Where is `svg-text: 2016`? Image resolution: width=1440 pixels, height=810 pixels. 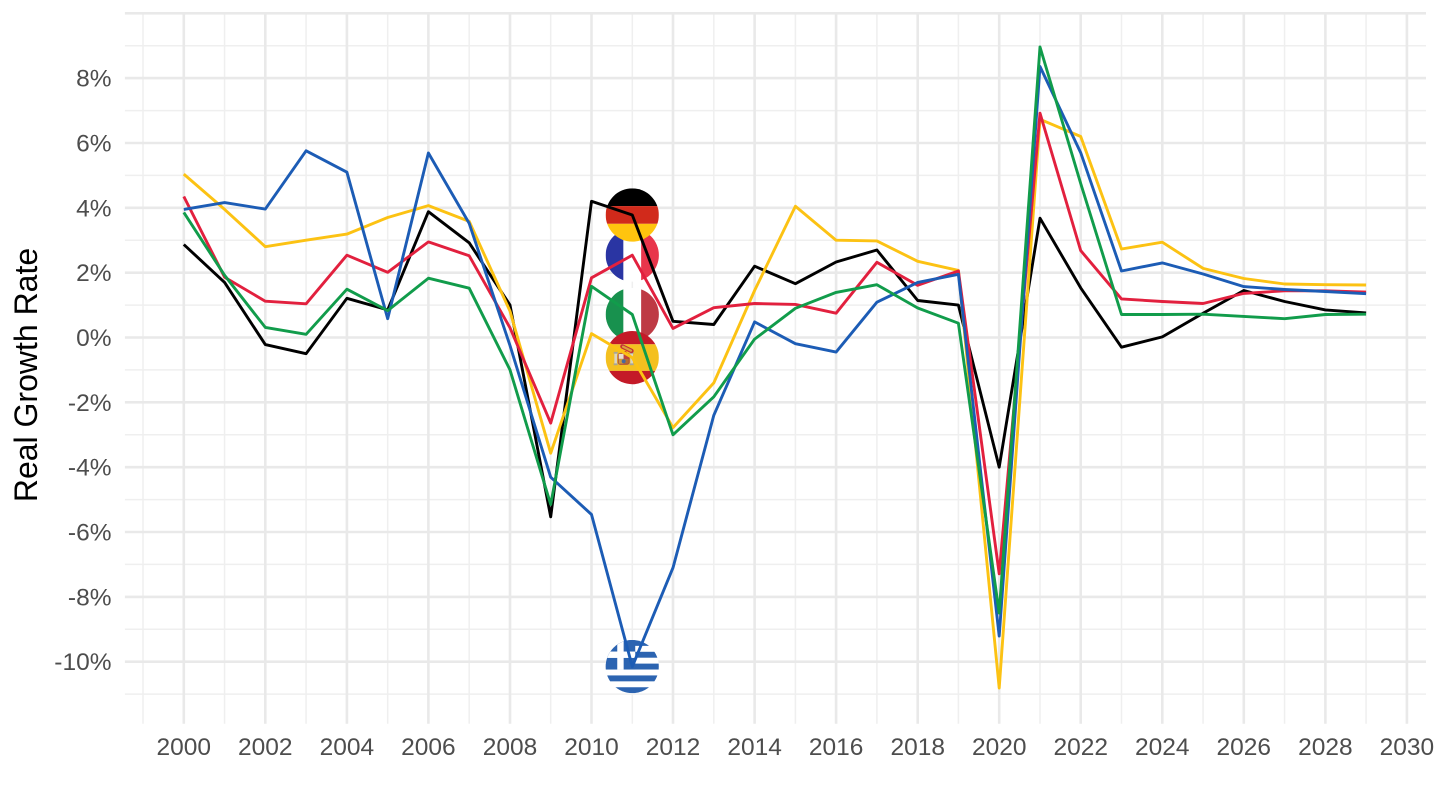
svg-text: 2016 is located at coordinates (836, 747).